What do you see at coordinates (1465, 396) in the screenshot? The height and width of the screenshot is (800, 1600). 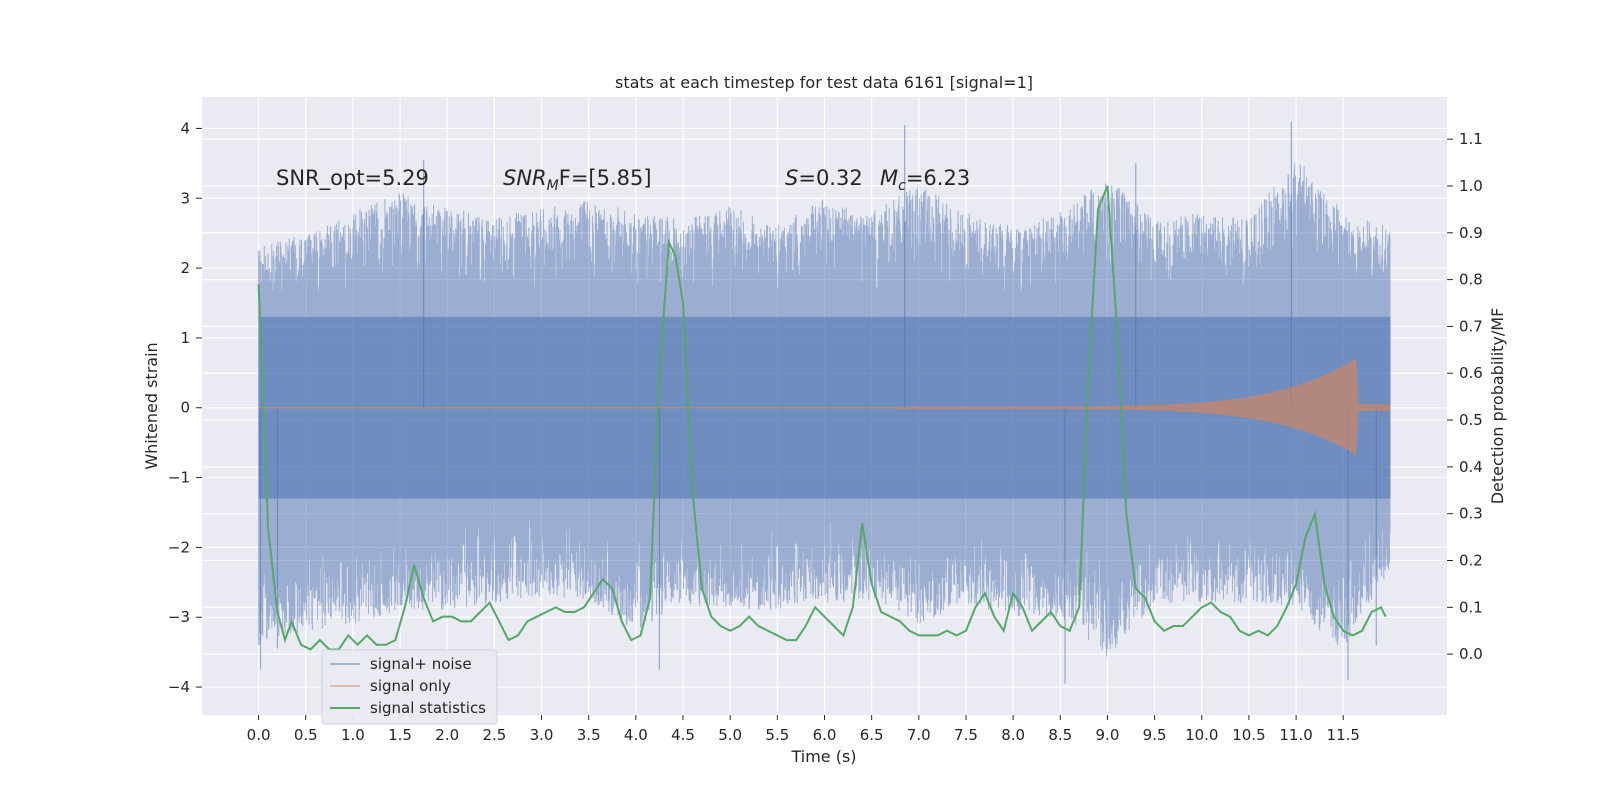 I see `y-axis-right: 1.1 1.0 0.9 0.8 0.7 0.6 0.5 0.4 0.3 0.2 0.1 0.0` at bounding box center [1465, 396].